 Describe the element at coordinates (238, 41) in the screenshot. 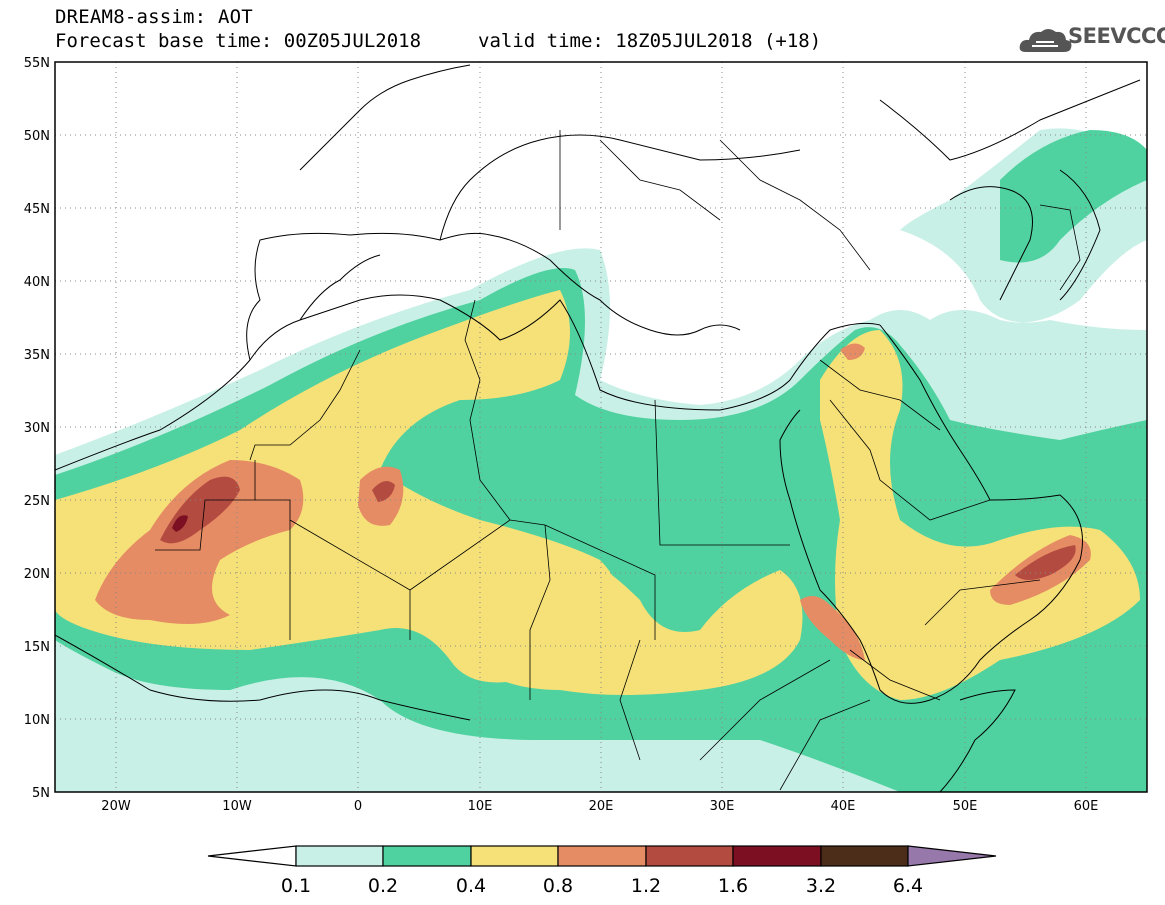

I see `forecast-base-time: Forecast base time: 00Z05JUL2018` at that location.